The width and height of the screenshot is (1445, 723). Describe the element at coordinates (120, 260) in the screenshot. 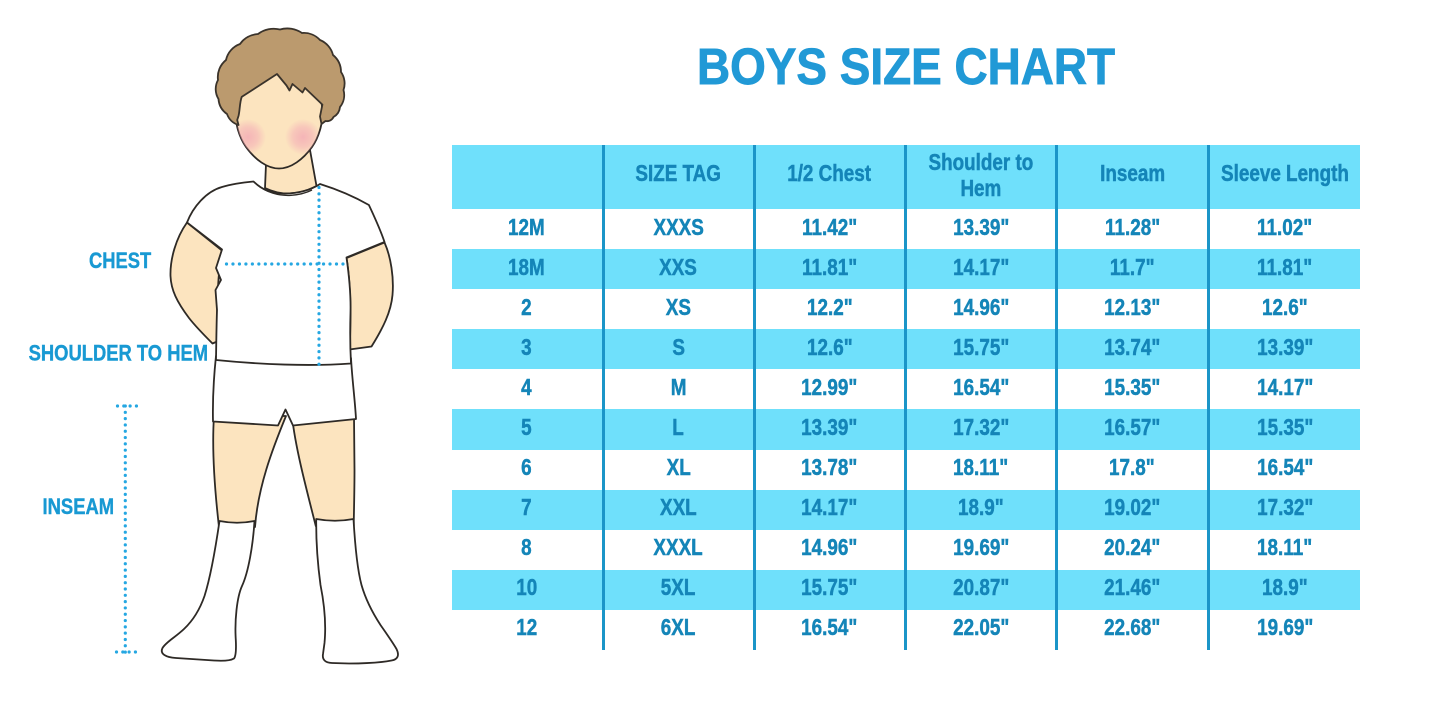

I see `svg-text: CHEST` at that location.